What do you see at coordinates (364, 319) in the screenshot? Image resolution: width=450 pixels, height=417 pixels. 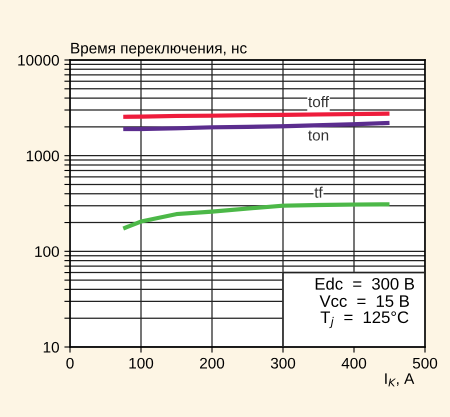 I see `annotation: T$_{j}$ = 125°C` at bounding box center [364, 319].